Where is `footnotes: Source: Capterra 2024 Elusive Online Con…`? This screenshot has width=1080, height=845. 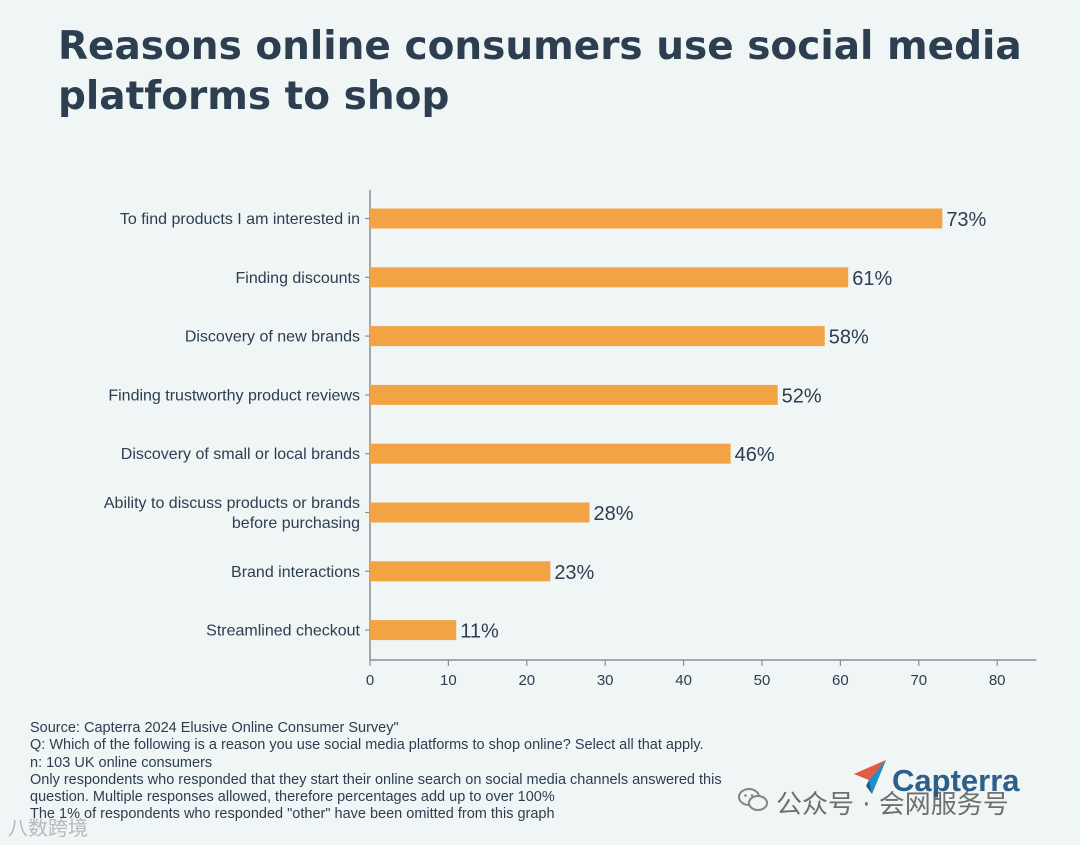 footnotes: Source: Capterra 2024 Elusive Online Con… is located at coordinates (410, 772).